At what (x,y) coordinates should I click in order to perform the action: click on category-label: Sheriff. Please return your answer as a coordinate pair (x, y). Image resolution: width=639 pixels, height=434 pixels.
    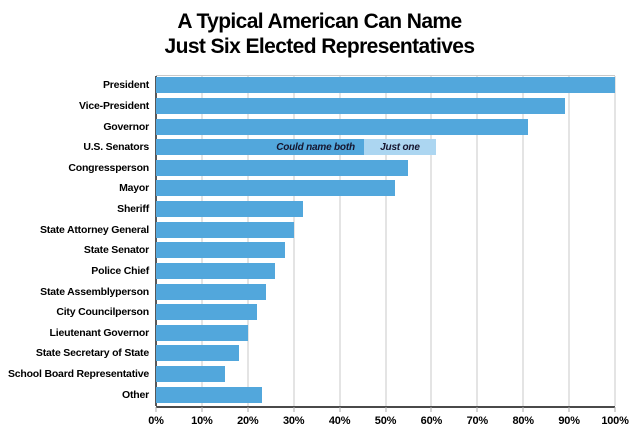
    Looking at the image, I should click on (133, 209).